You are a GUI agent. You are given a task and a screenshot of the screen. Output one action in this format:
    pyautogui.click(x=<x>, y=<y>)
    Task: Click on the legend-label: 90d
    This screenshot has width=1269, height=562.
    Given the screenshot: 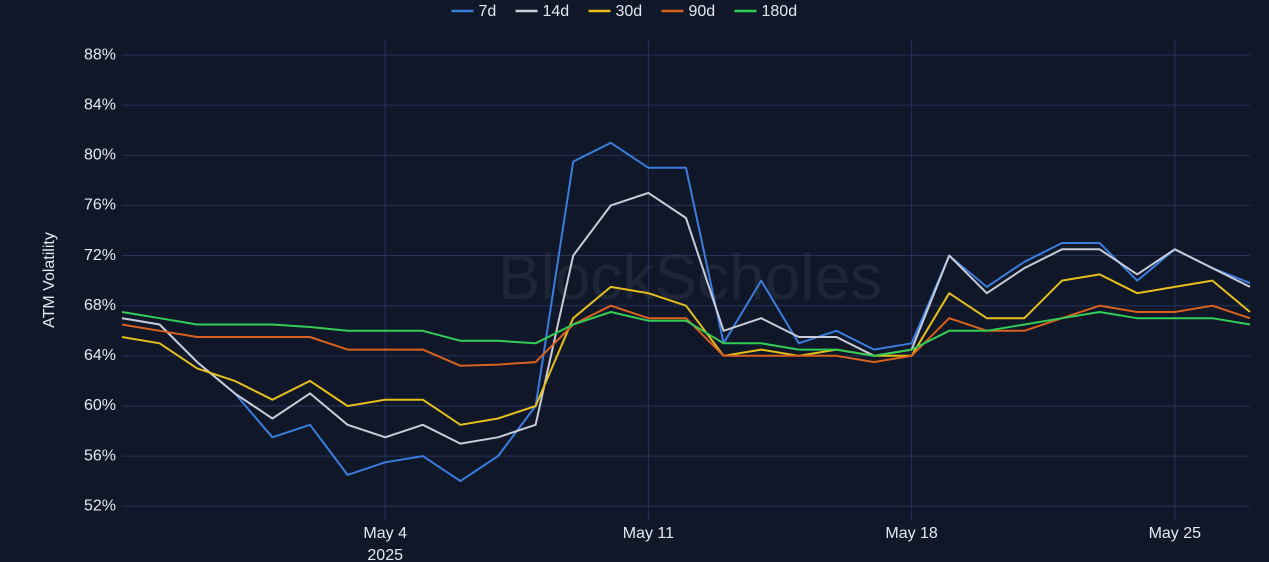 What is the action you would take?
    pyautogui.click(x=702, y=11)
    